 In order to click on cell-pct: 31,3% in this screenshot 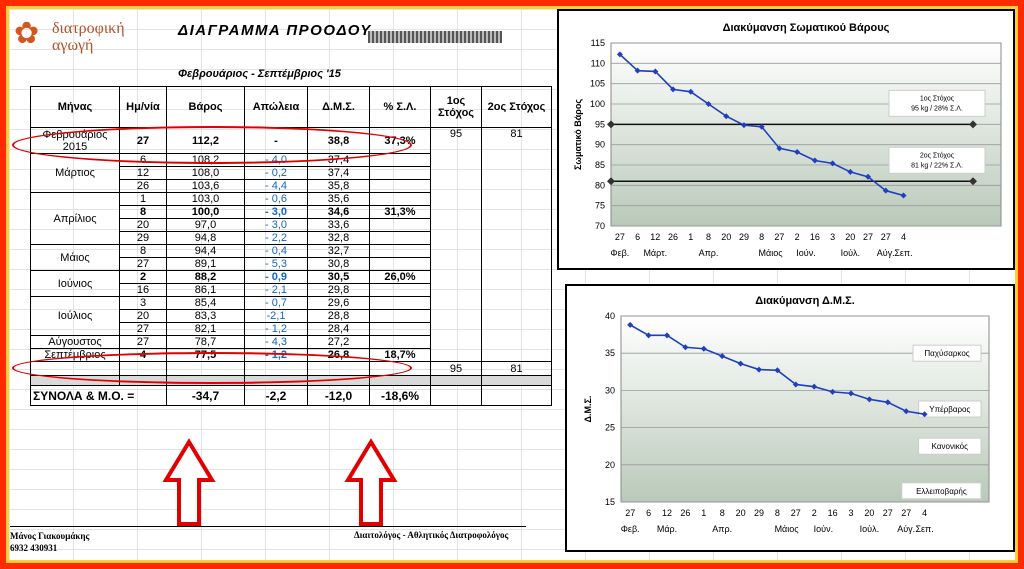, I will do `click(400, 212)`.